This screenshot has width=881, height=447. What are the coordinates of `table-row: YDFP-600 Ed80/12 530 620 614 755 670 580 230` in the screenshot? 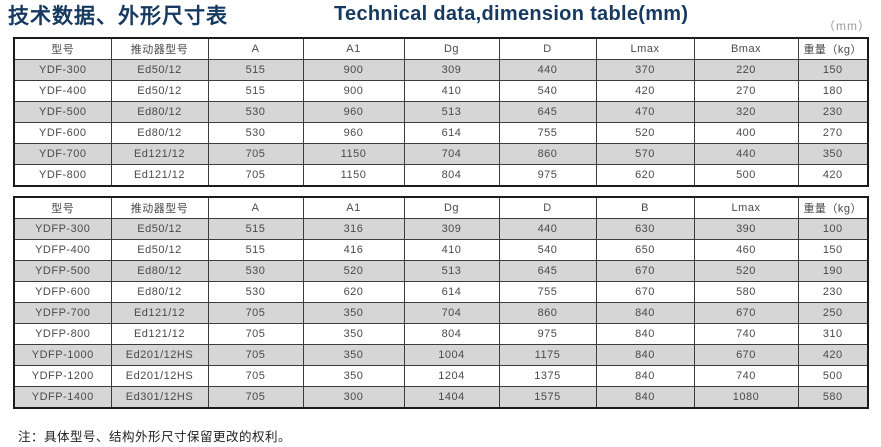 It's located at (441, 292).